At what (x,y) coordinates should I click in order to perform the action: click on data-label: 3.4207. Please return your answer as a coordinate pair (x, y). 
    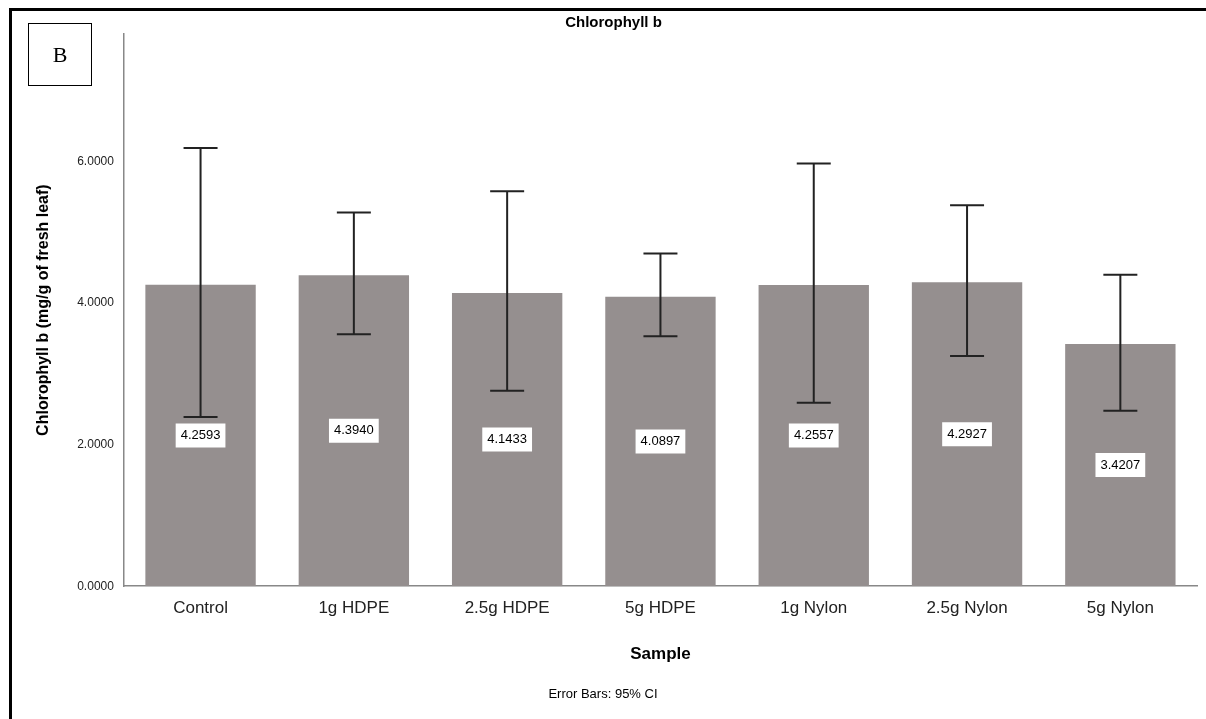
    Looking at the image, I should click on (1120, 464).